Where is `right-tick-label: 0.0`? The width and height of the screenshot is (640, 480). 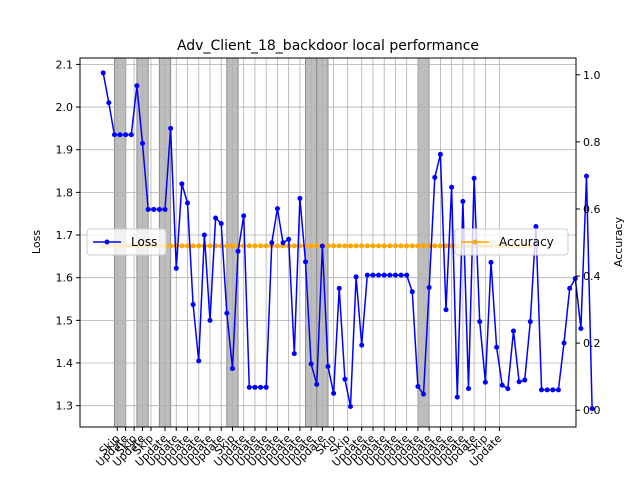 right-tick-label: 0.0 is located at coordinates (592, 410).